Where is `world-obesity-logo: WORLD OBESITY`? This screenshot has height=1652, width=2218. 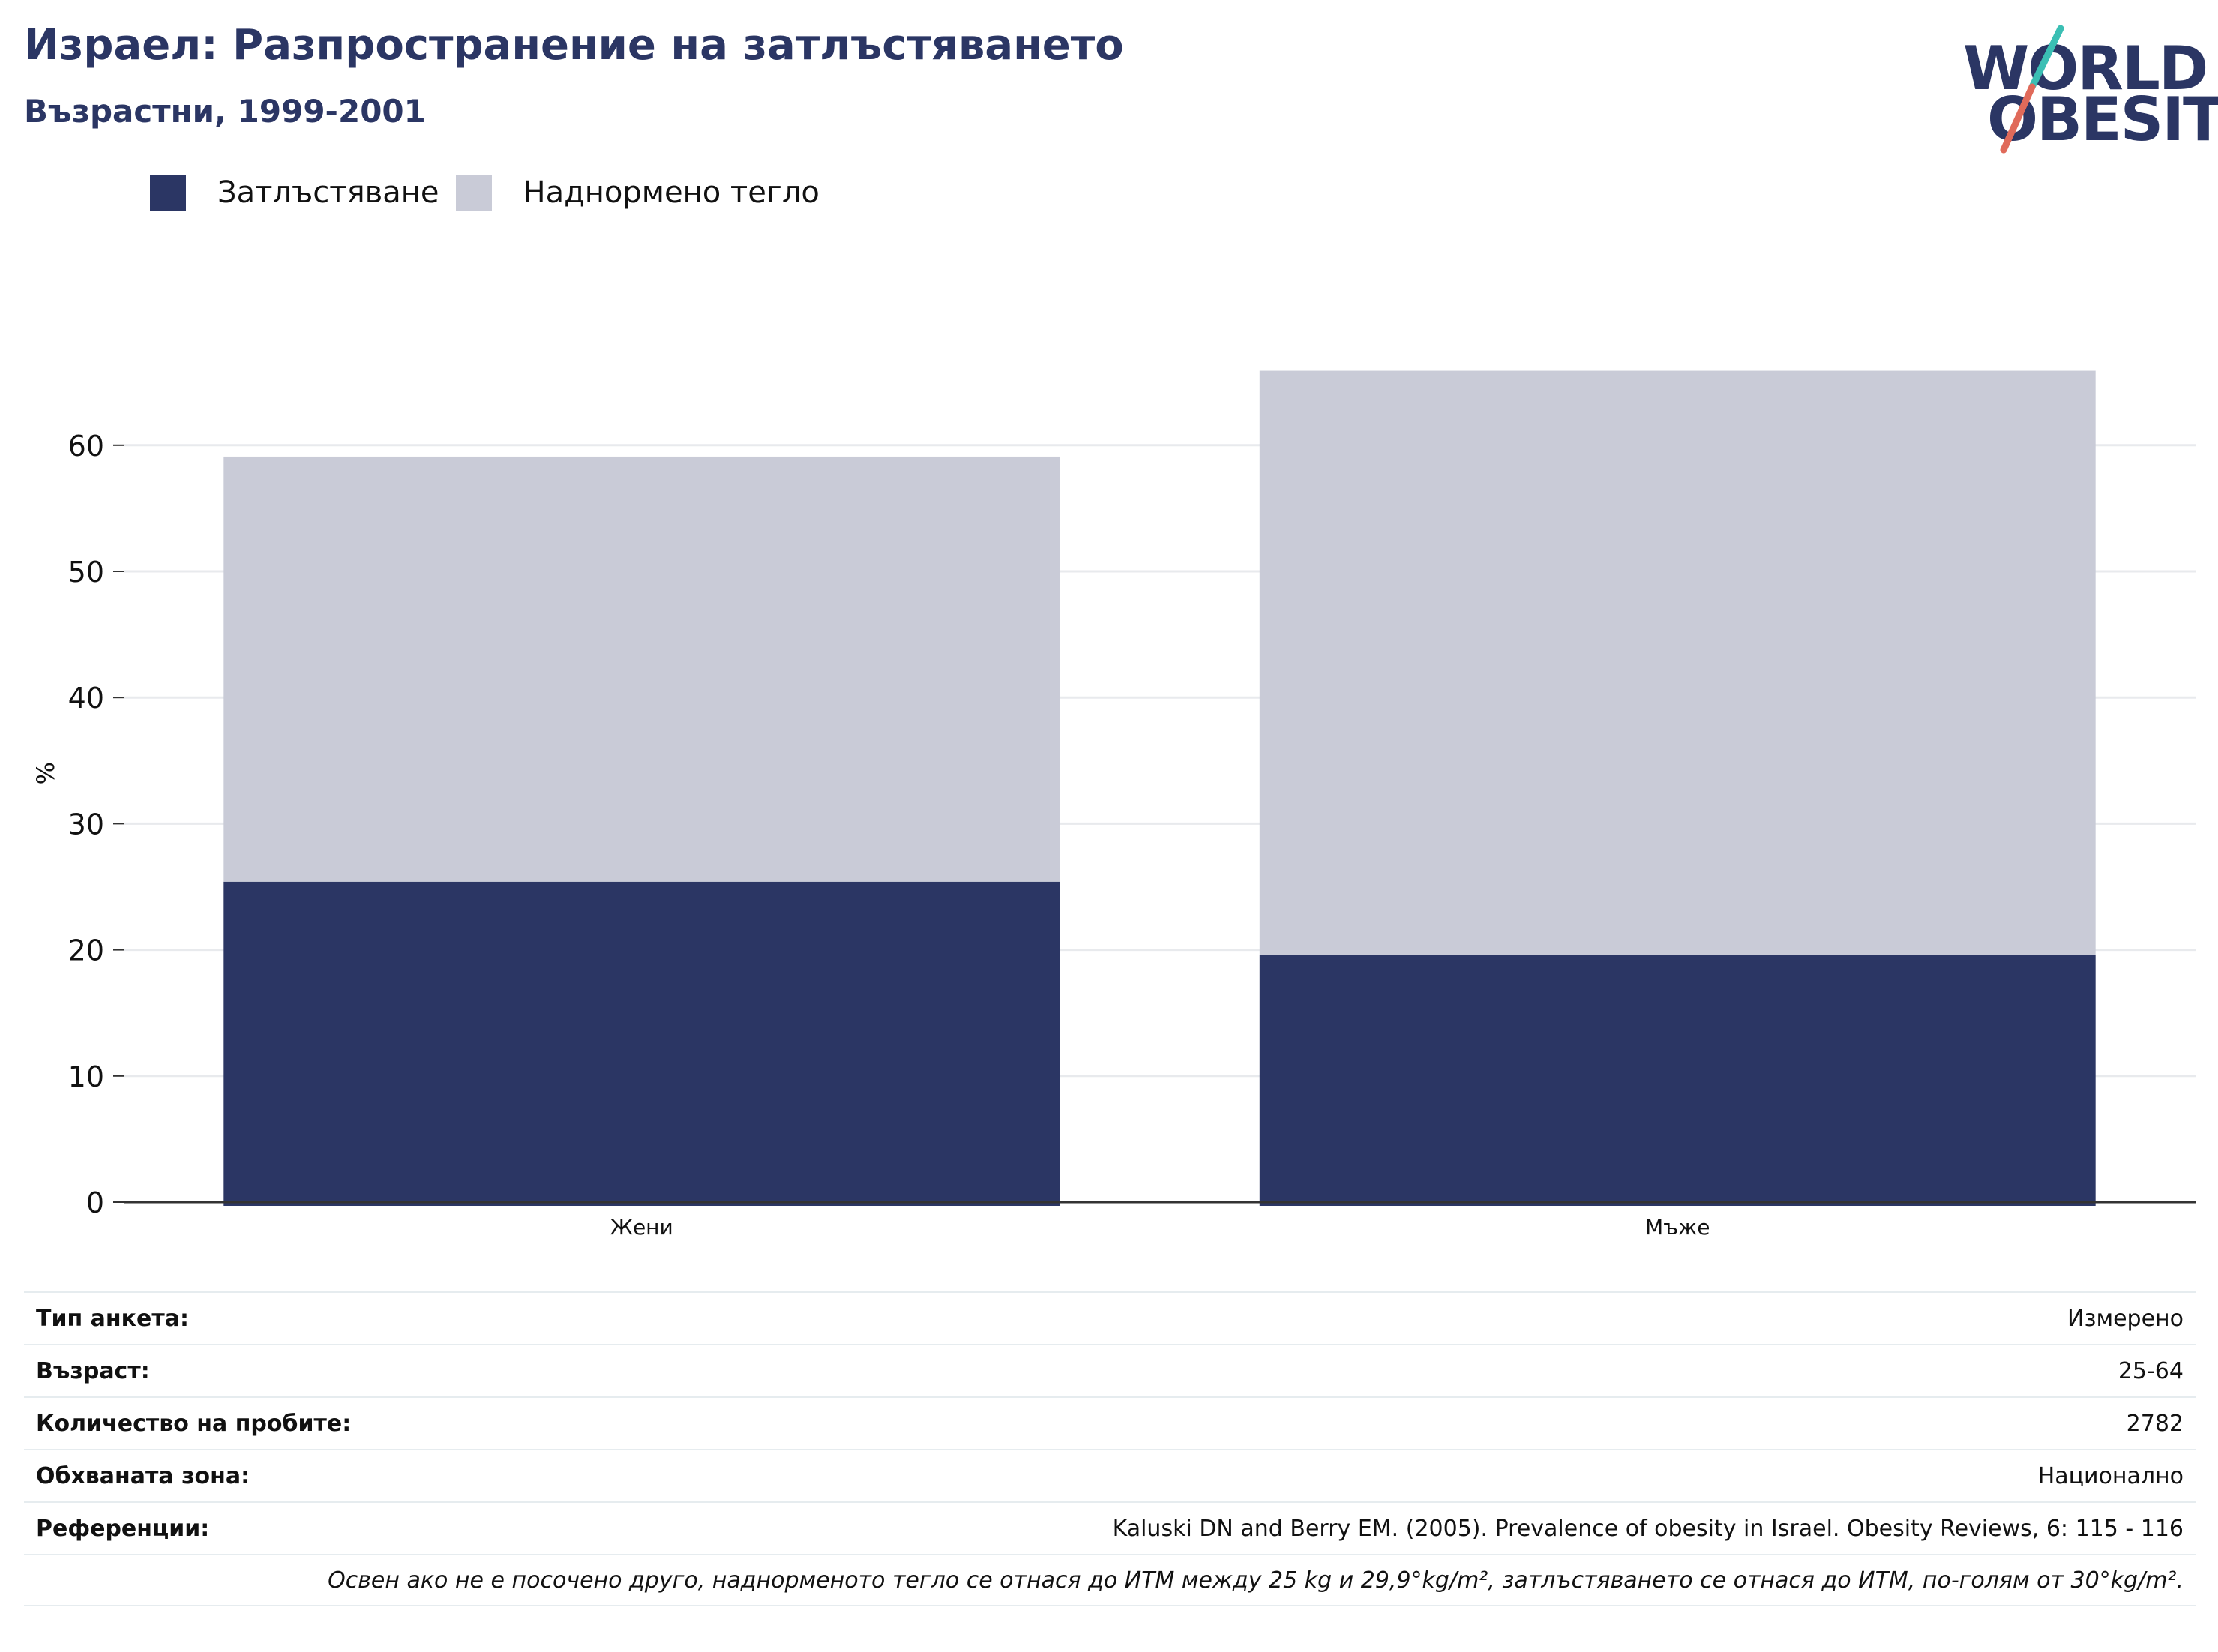 world-obesity-logo: WORLD OBESITY is located at coordinates (2084, 89).